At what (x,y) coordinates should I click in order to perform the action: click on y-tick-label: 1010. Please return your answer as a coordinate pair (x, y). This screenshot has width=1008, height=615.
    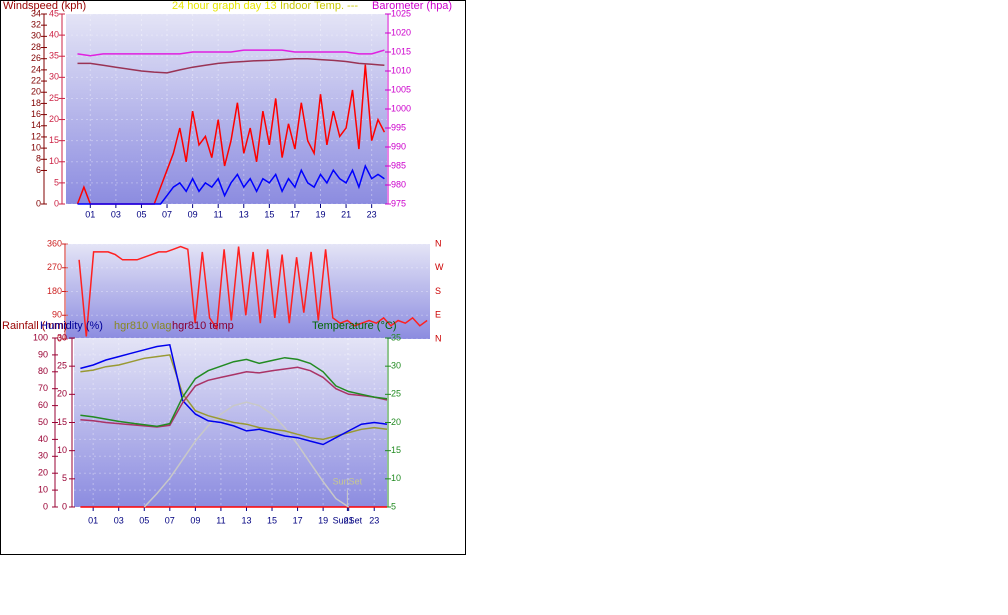
    Looking at the image, I should click on (401, 70).